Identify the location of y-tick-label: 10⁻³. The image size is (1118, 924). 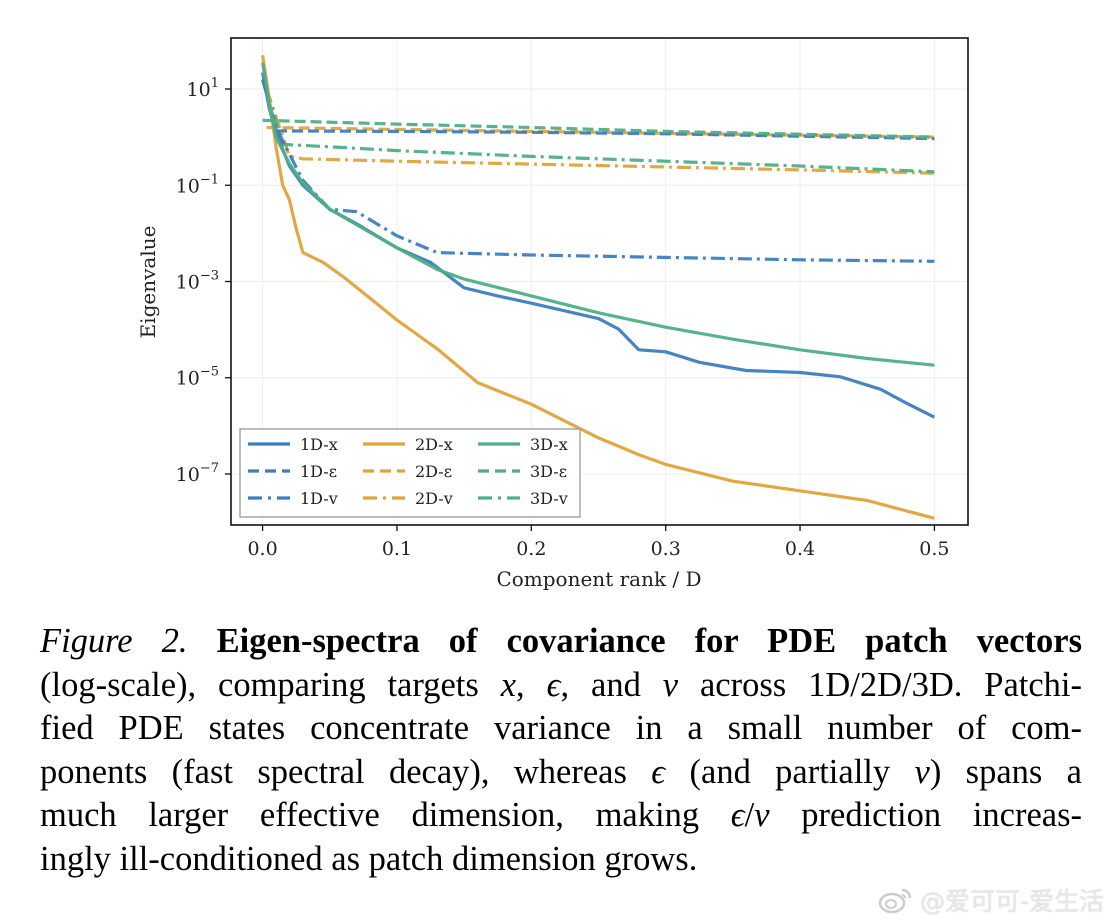
(197, 281).